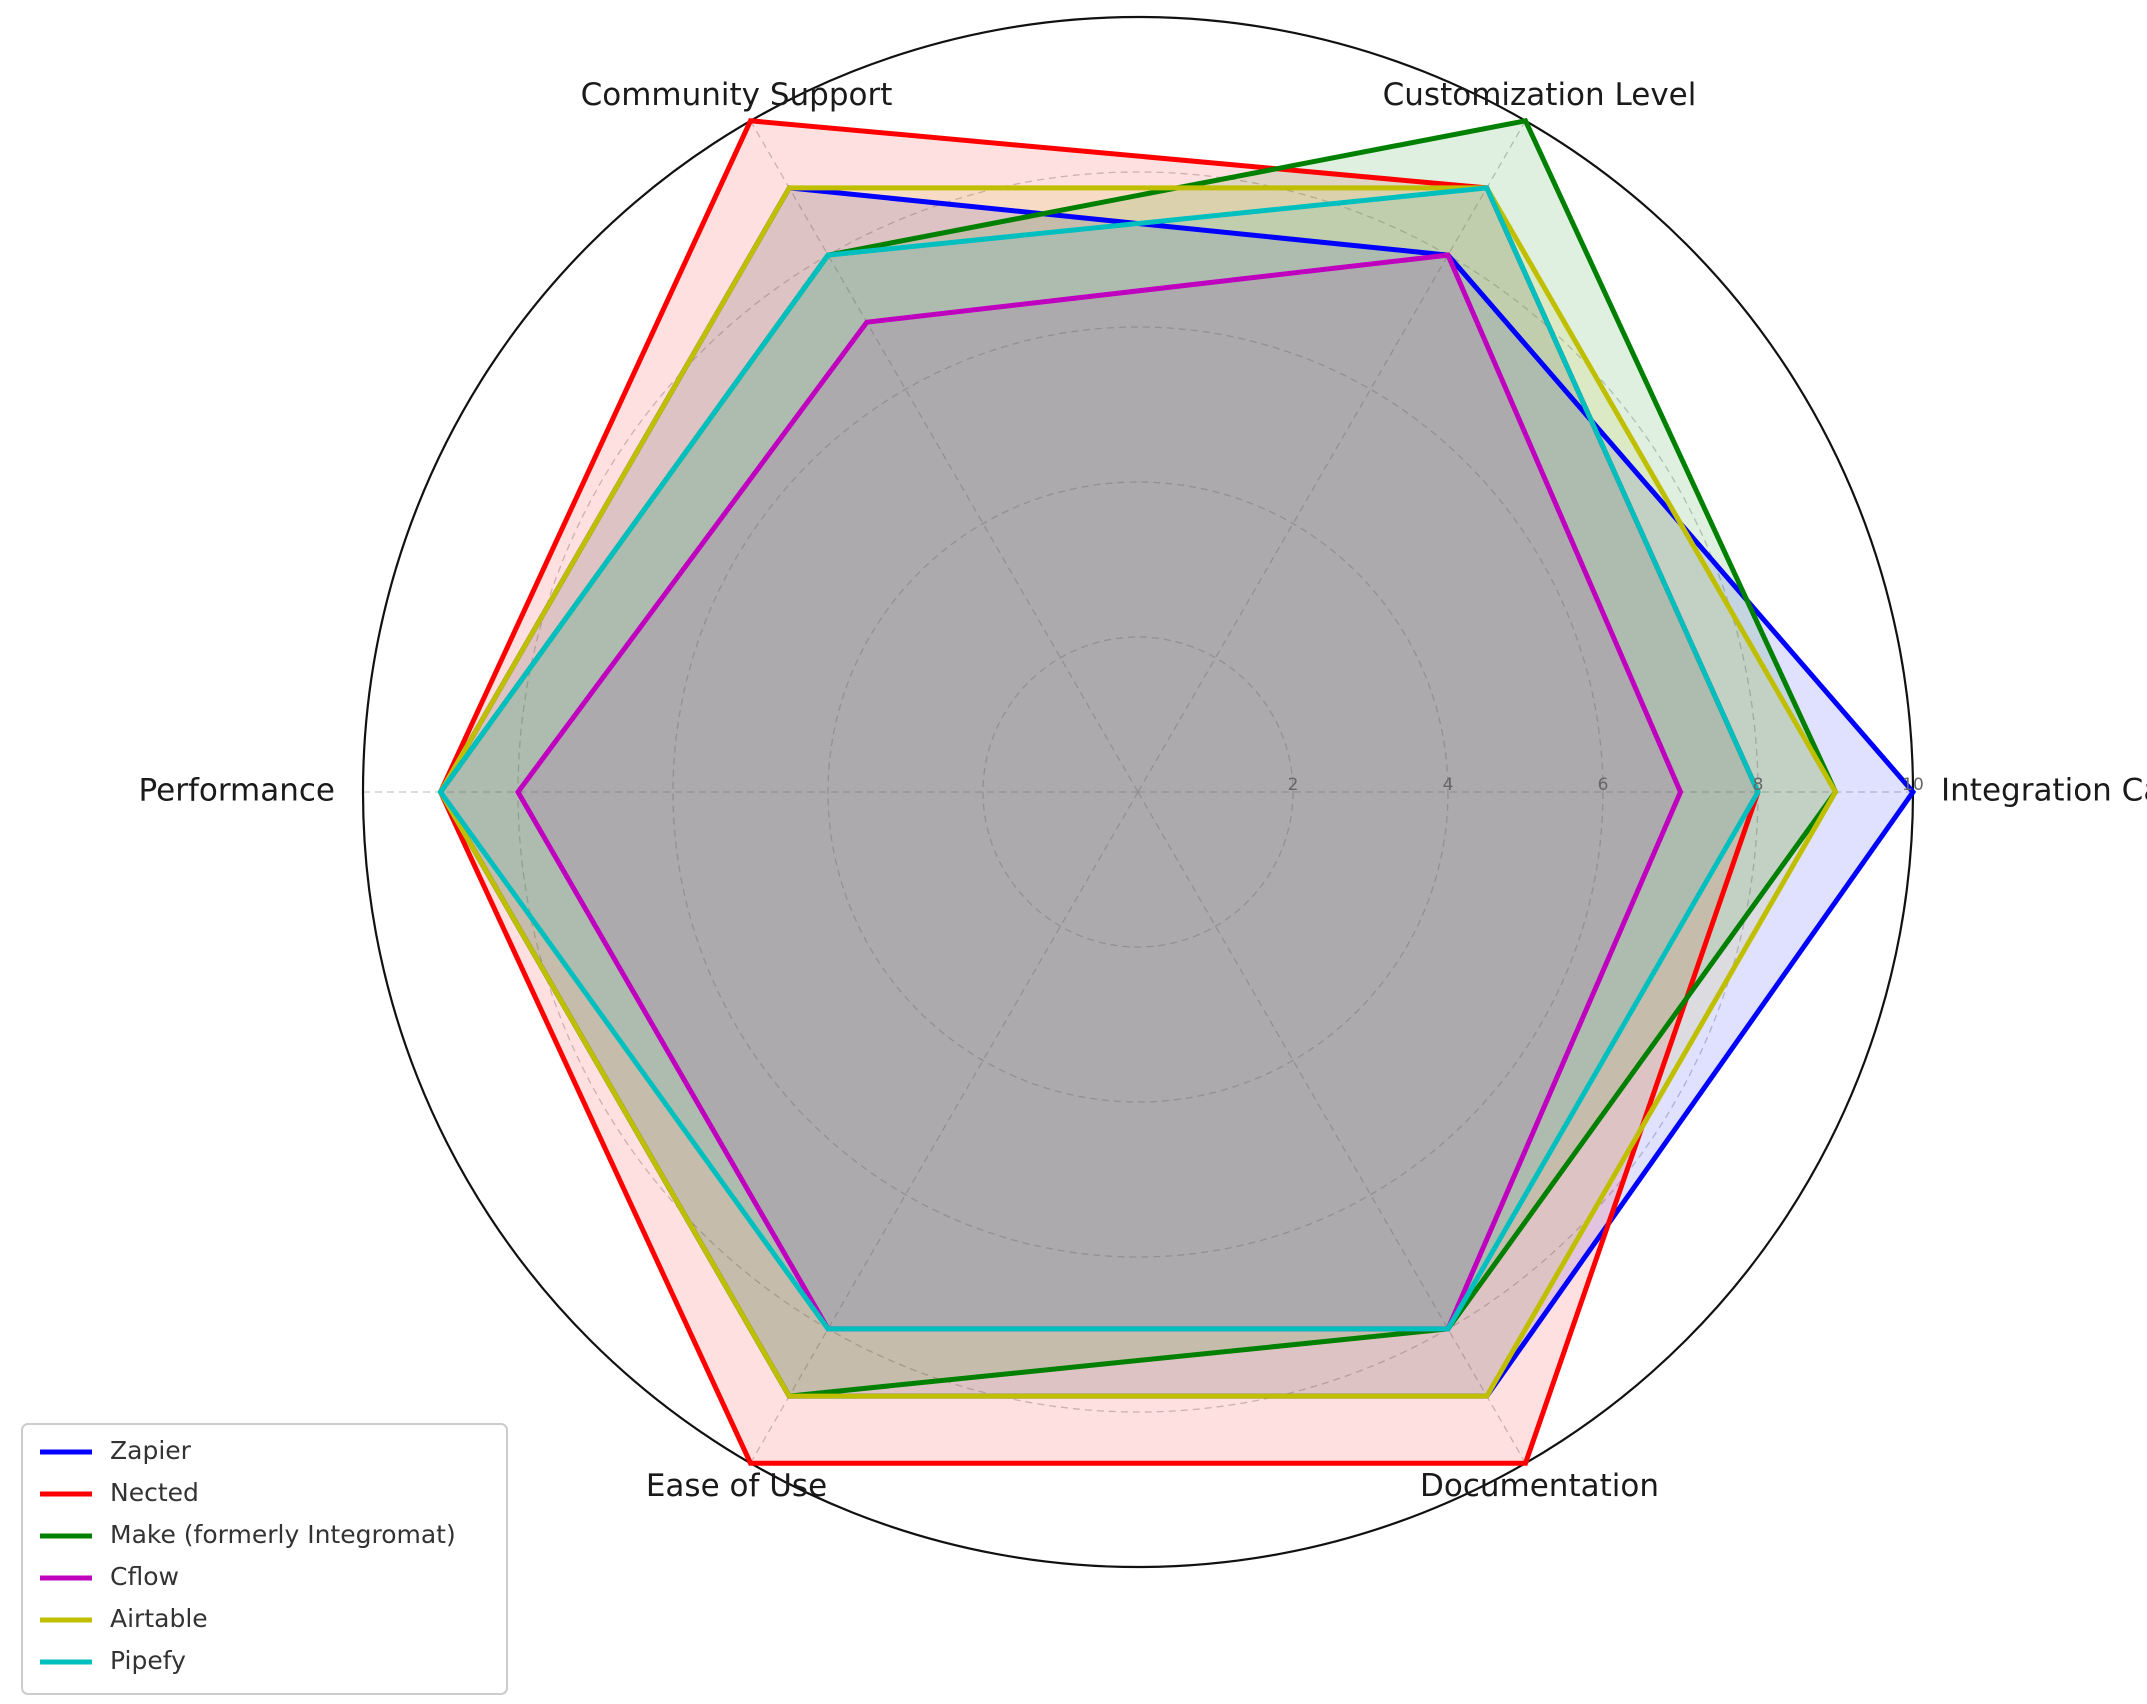 The width and height of the screenshot is (2147, 1704). I want to click on axis-label-performance: Performance, so click(237, 791).